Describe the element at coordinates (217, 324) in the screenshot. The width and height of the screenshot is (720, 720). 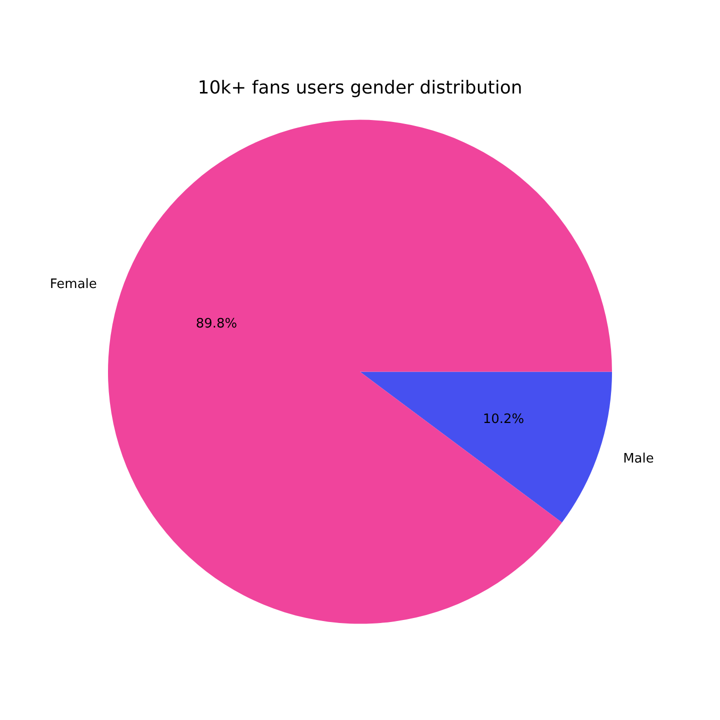
I see `data-label: 89.8%` at that location.